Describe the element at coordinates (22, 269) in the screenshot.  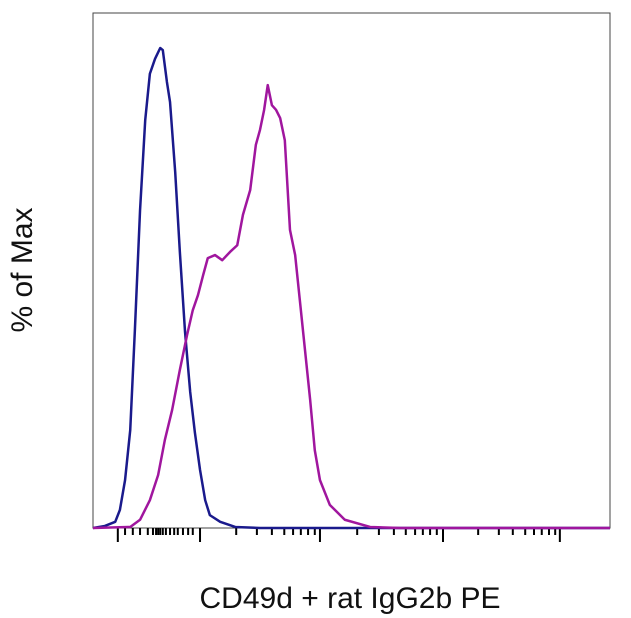
I see `y-axis-label: % of Max` at that location.